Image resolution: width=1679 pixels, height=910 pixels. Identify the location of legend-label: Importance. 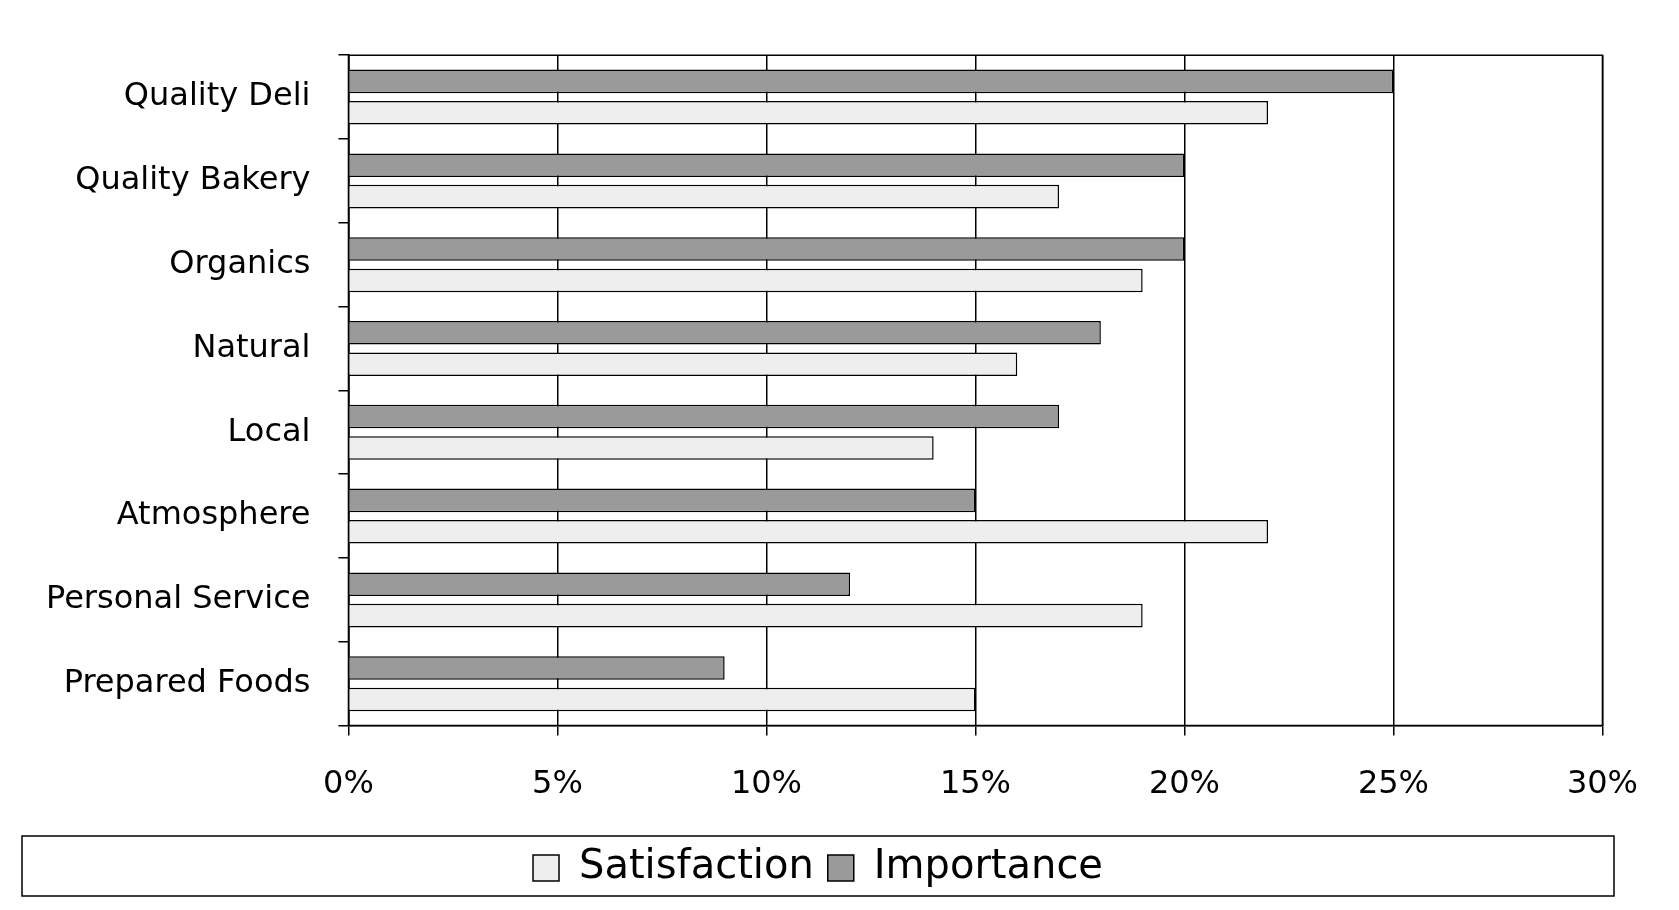
(988, 864).